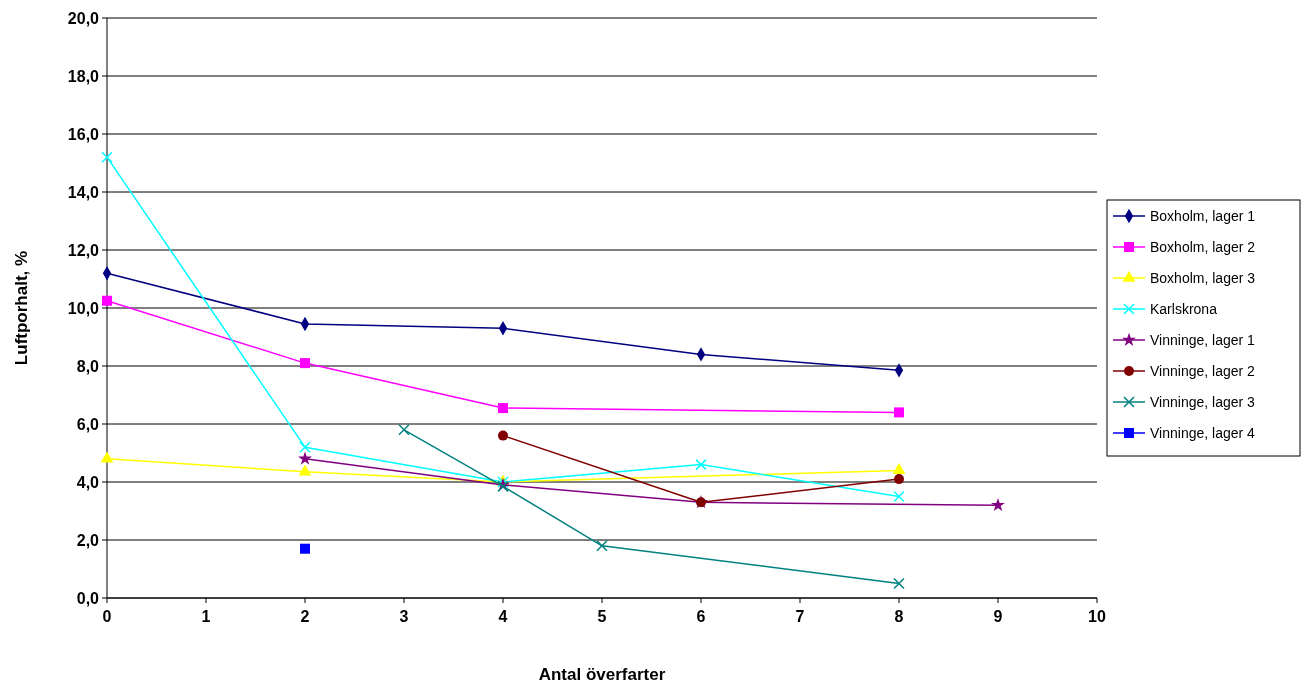  Describe the element at coordinates (83, 18) in the screenshot. I see `y-tick-label: 20,0` at that location.